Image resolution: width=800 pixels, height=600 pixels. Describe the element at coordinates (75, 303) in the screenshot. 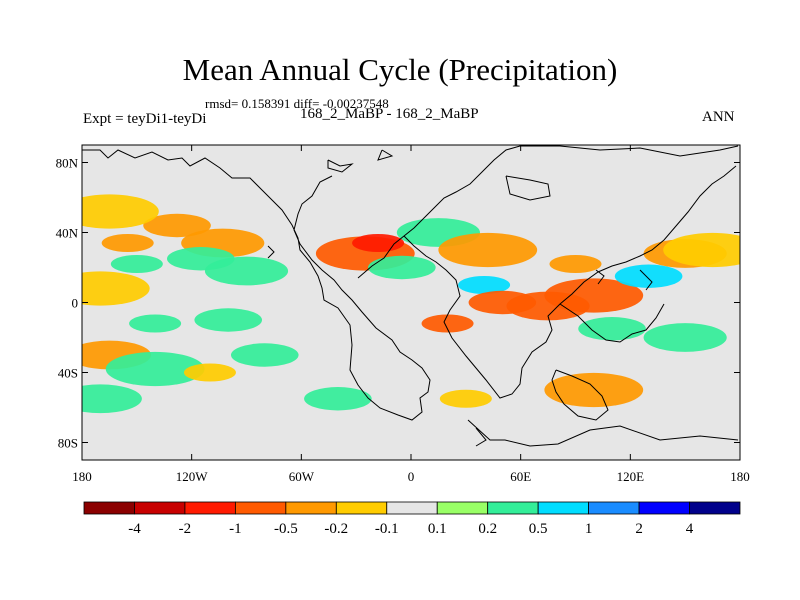

I see `y-tick-label: 0` at that location.